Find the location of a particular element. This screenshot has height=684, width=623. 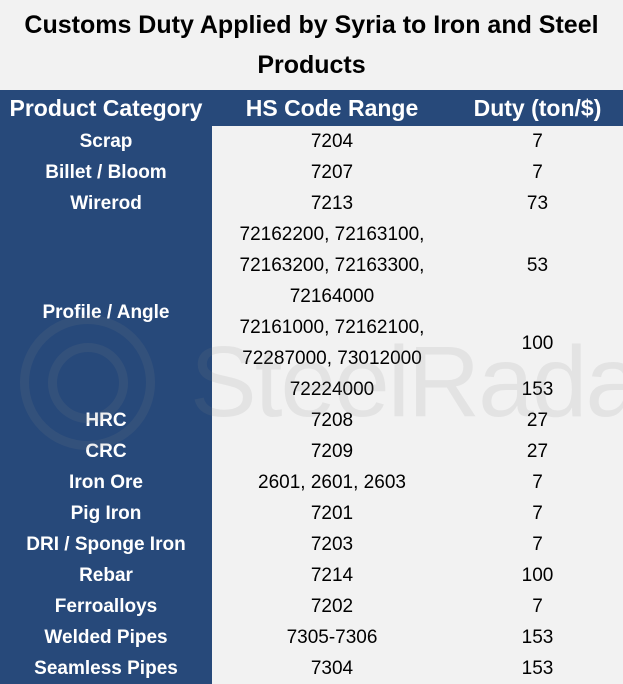

category-cell: Profile / Angle is located at coordinates (106, 312).